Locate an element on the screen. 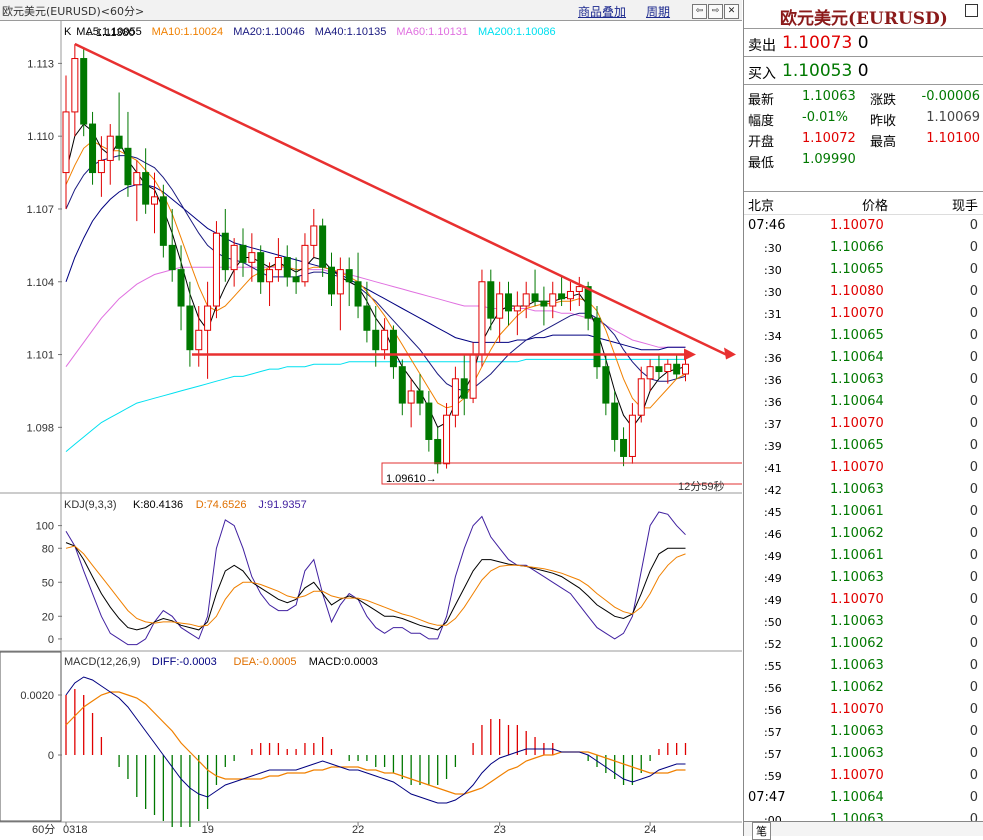 The height and width of the screenshot is (840, 983). tick-price: 1.10066 is located at coordinates (857, 247).